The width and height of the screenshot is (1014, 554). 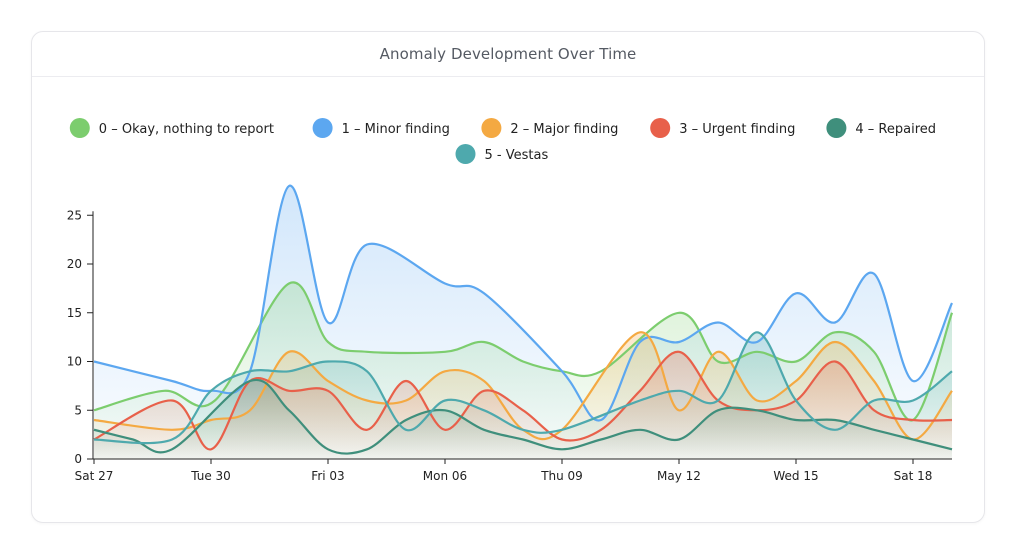 What do you see at coordinates (517, 155) in the screenshot?
I see `legend-label: 5 - Vestas` at bounding box center [517, 155].